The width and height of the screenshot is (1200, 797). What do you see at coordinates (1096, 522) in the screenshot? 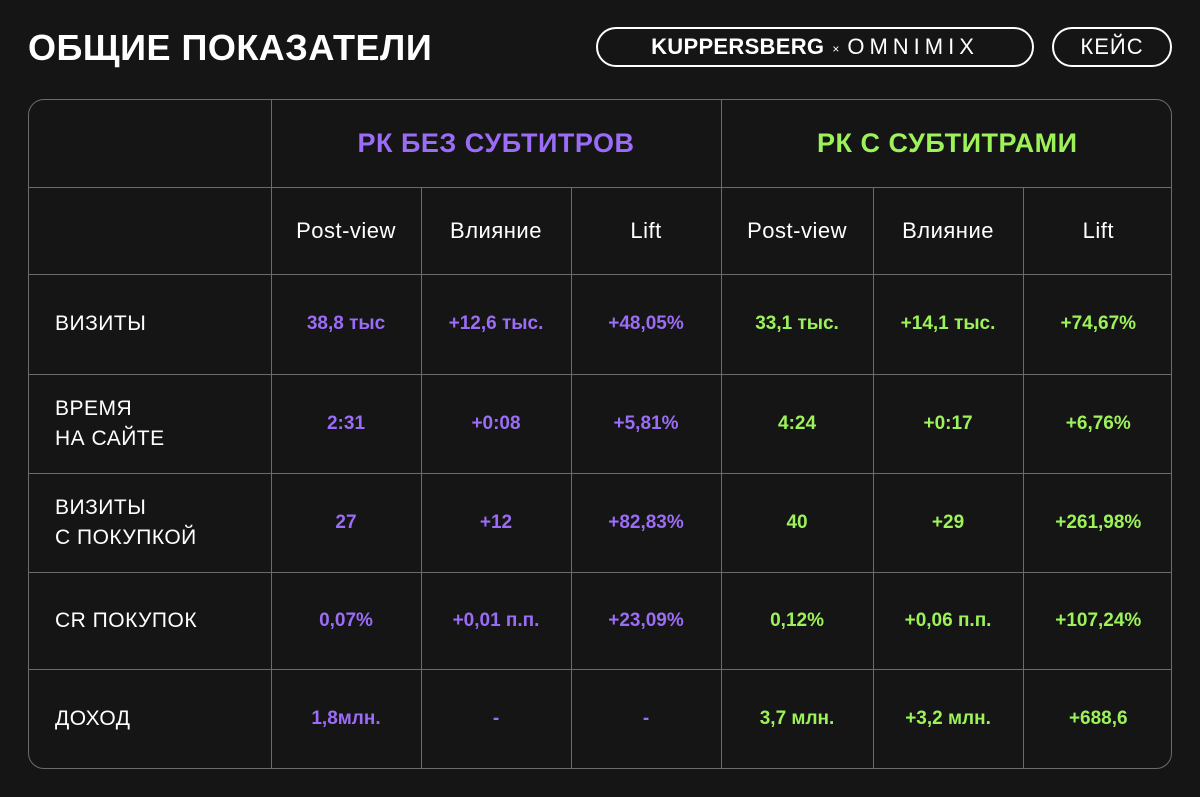
I see `value-cell: +261,98%` at bounding box center [1096, 522].